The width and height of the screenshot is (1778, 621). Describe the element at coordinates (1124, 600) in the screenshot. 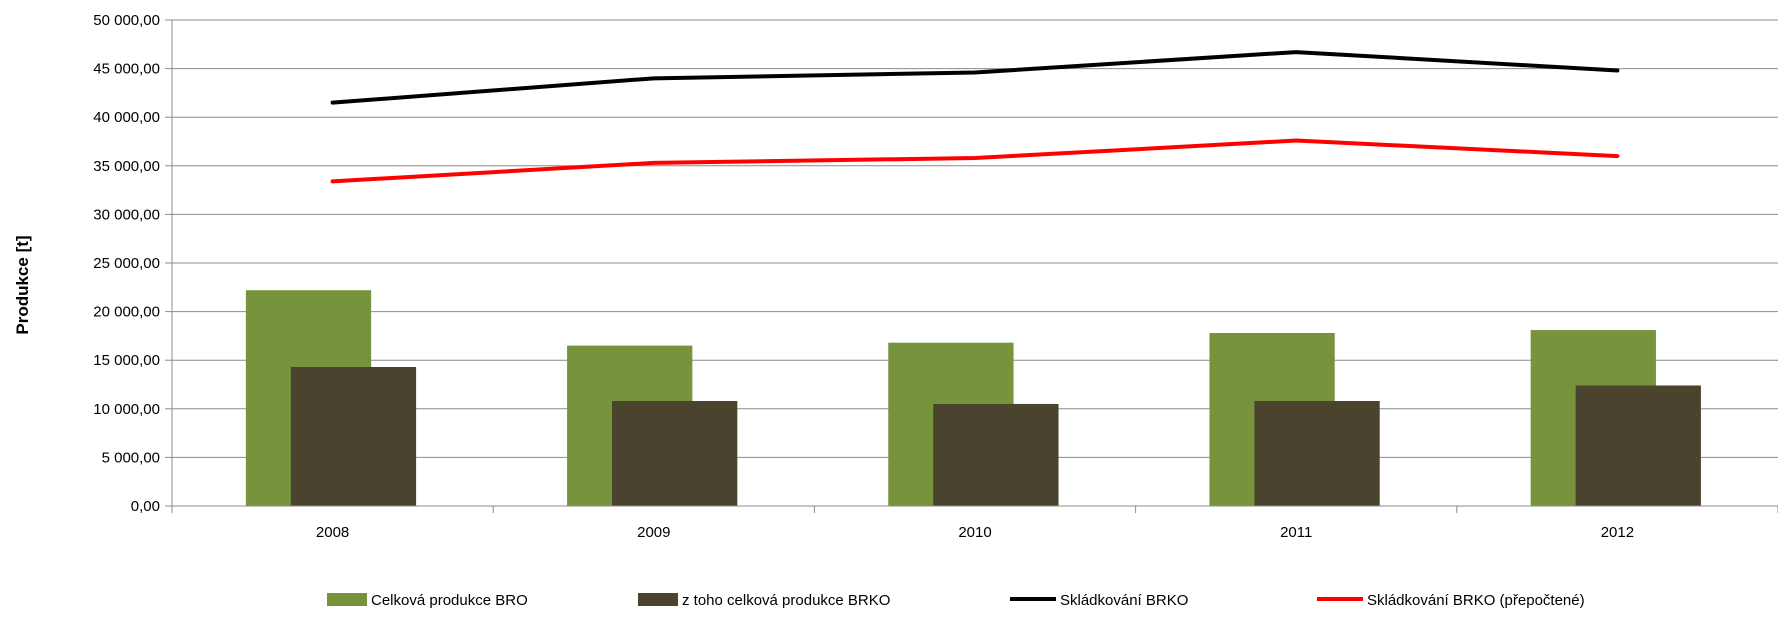

I see `legend-label: Skládkování BRKO` at that location.